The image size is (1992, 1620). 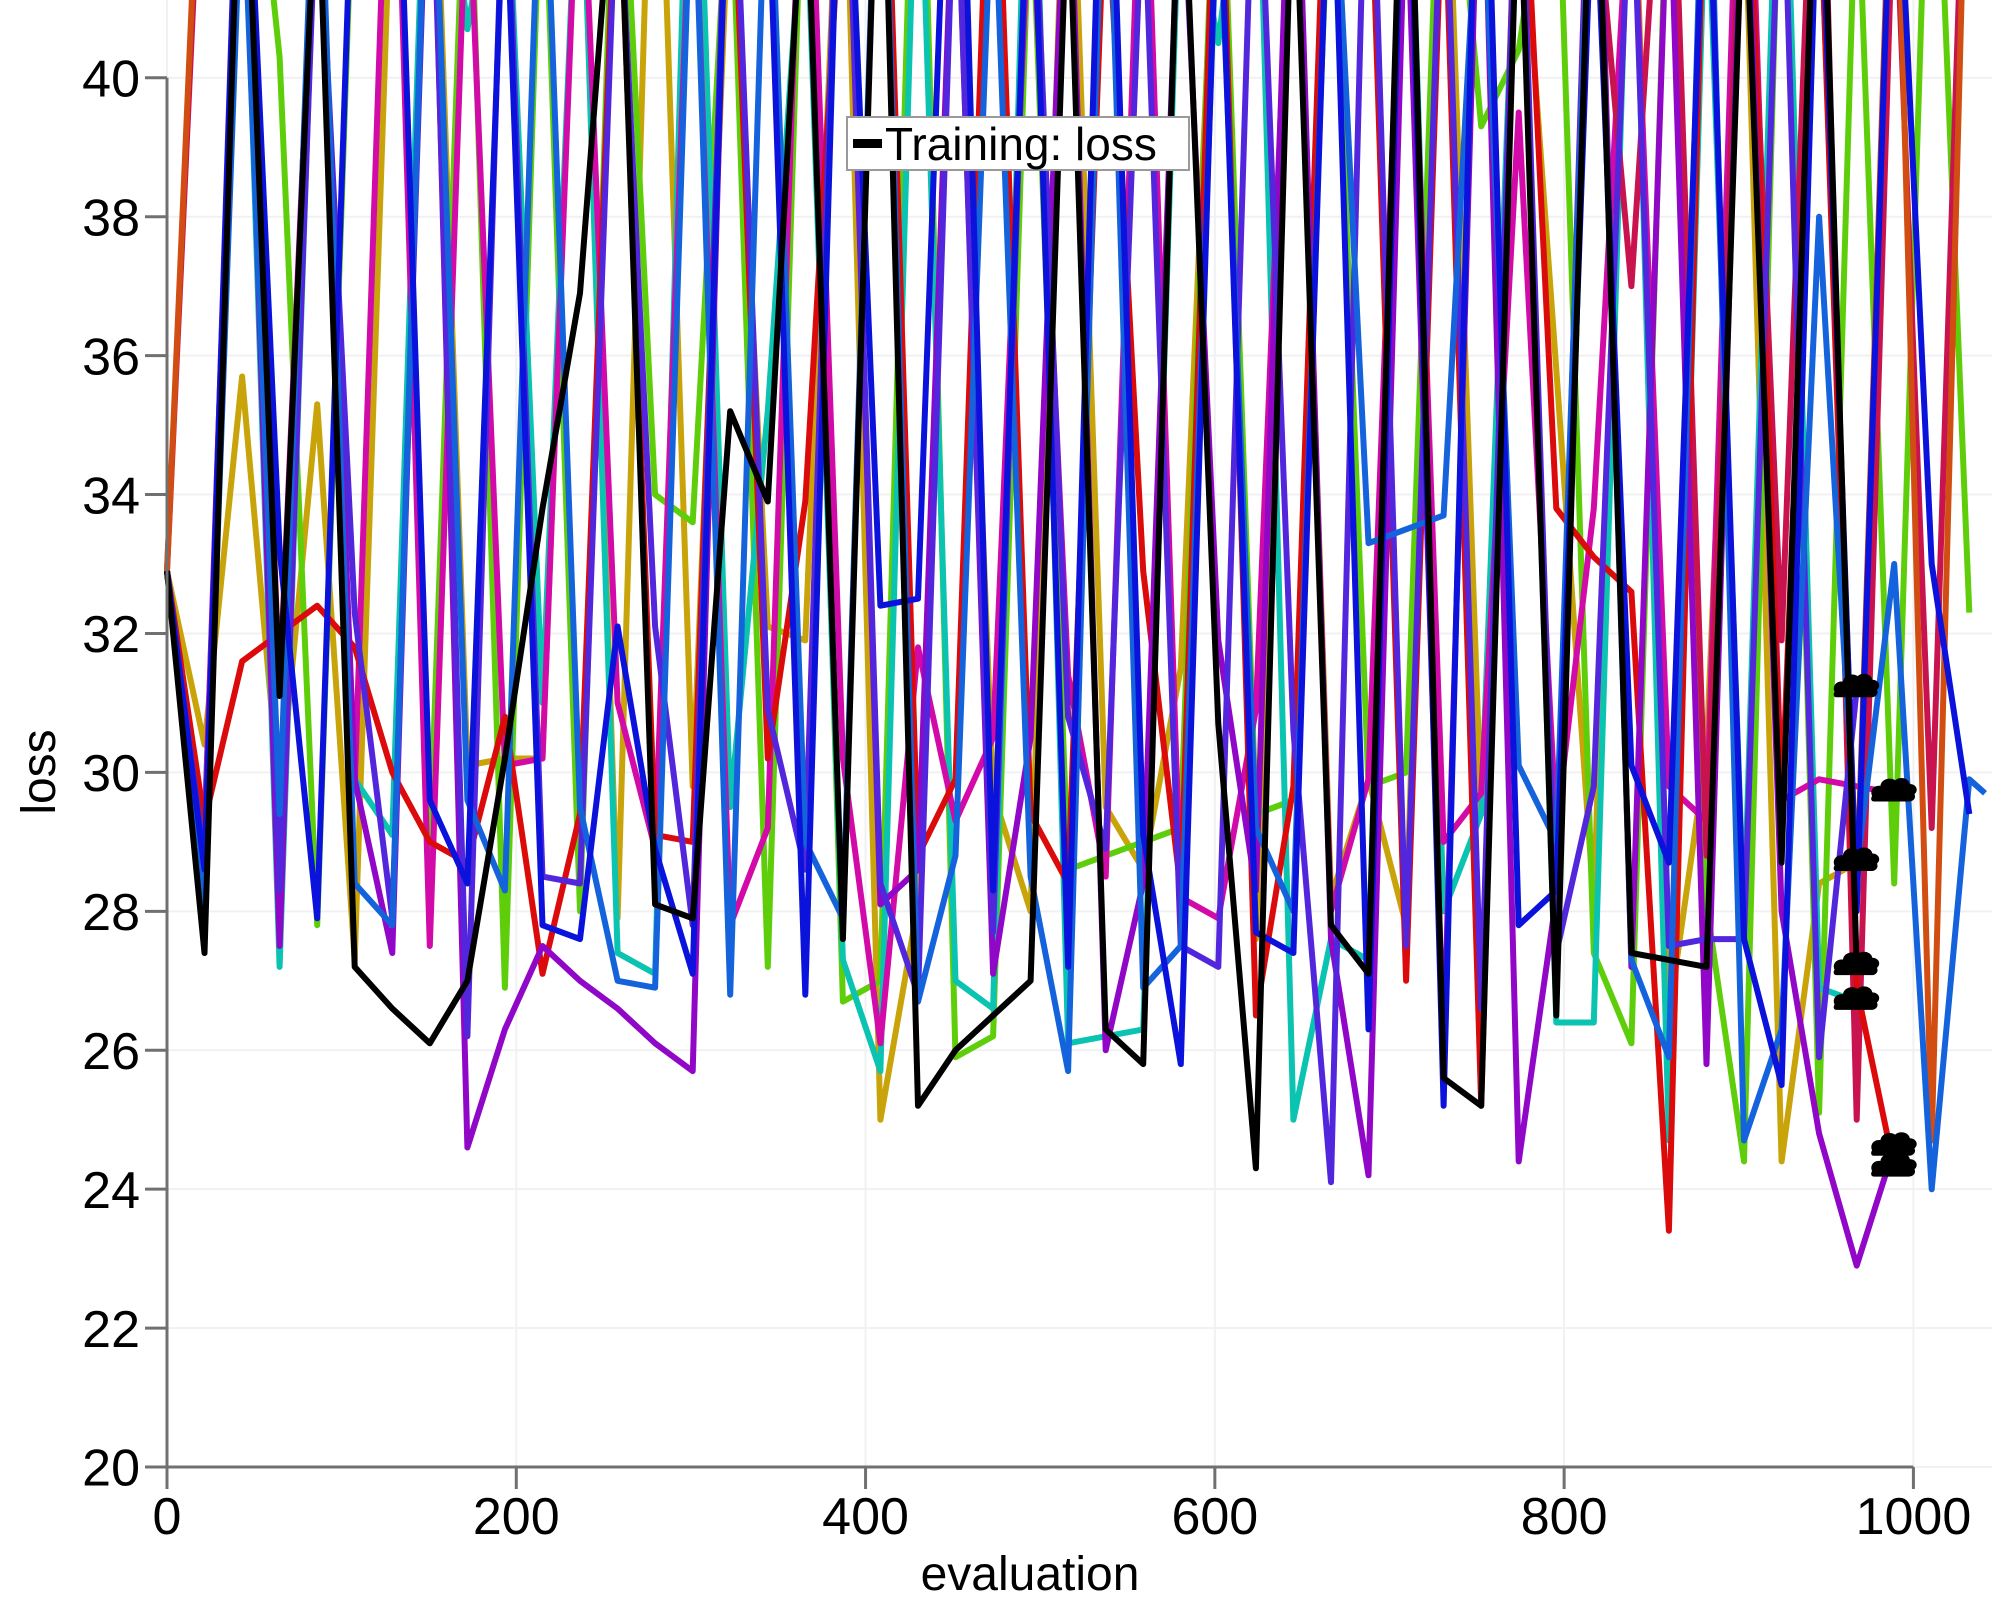 What do you see at coordinates (1914, 1517) in the screenshot?
I see `x-tick-label: 1000` at bounding box center [1914, 1517].